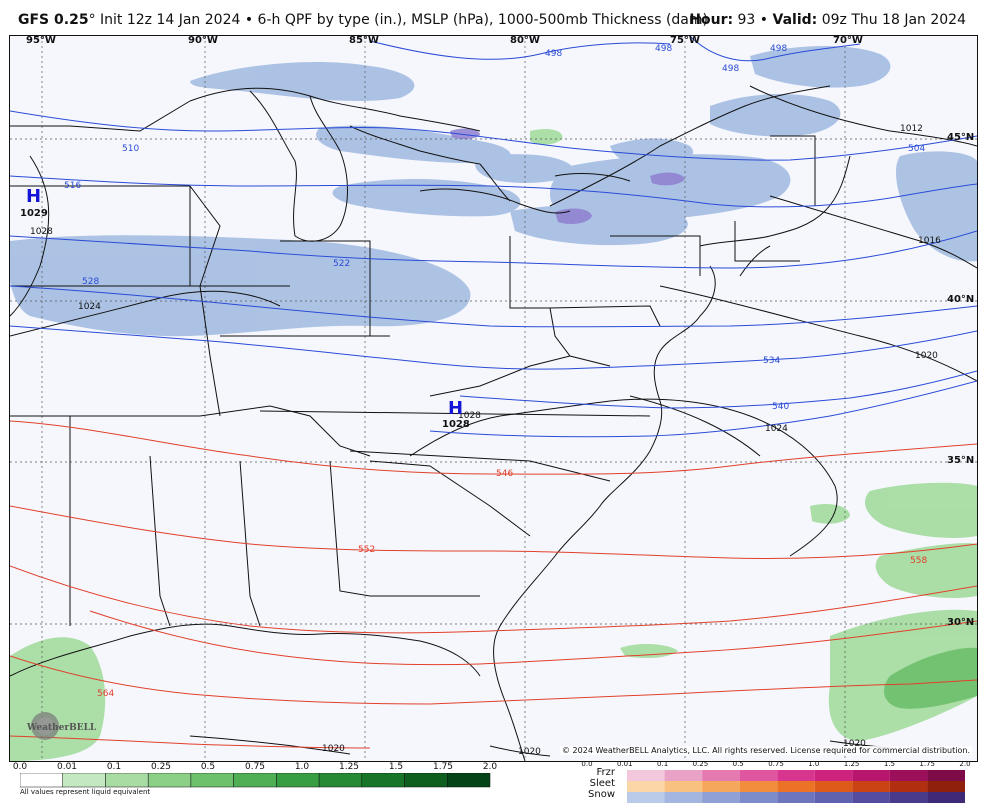 The image size is (984, 808). I want to click on degree-symbol: °, so click(92, 20).